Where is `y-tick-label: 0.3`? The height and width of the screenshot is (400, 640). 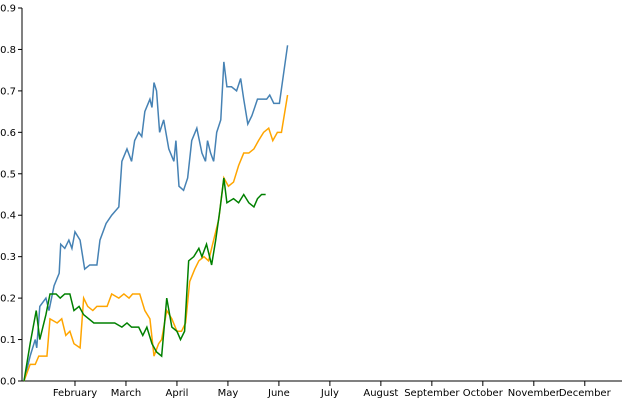 y-tick-label: 0.3 is located at coordinates (8, 257).